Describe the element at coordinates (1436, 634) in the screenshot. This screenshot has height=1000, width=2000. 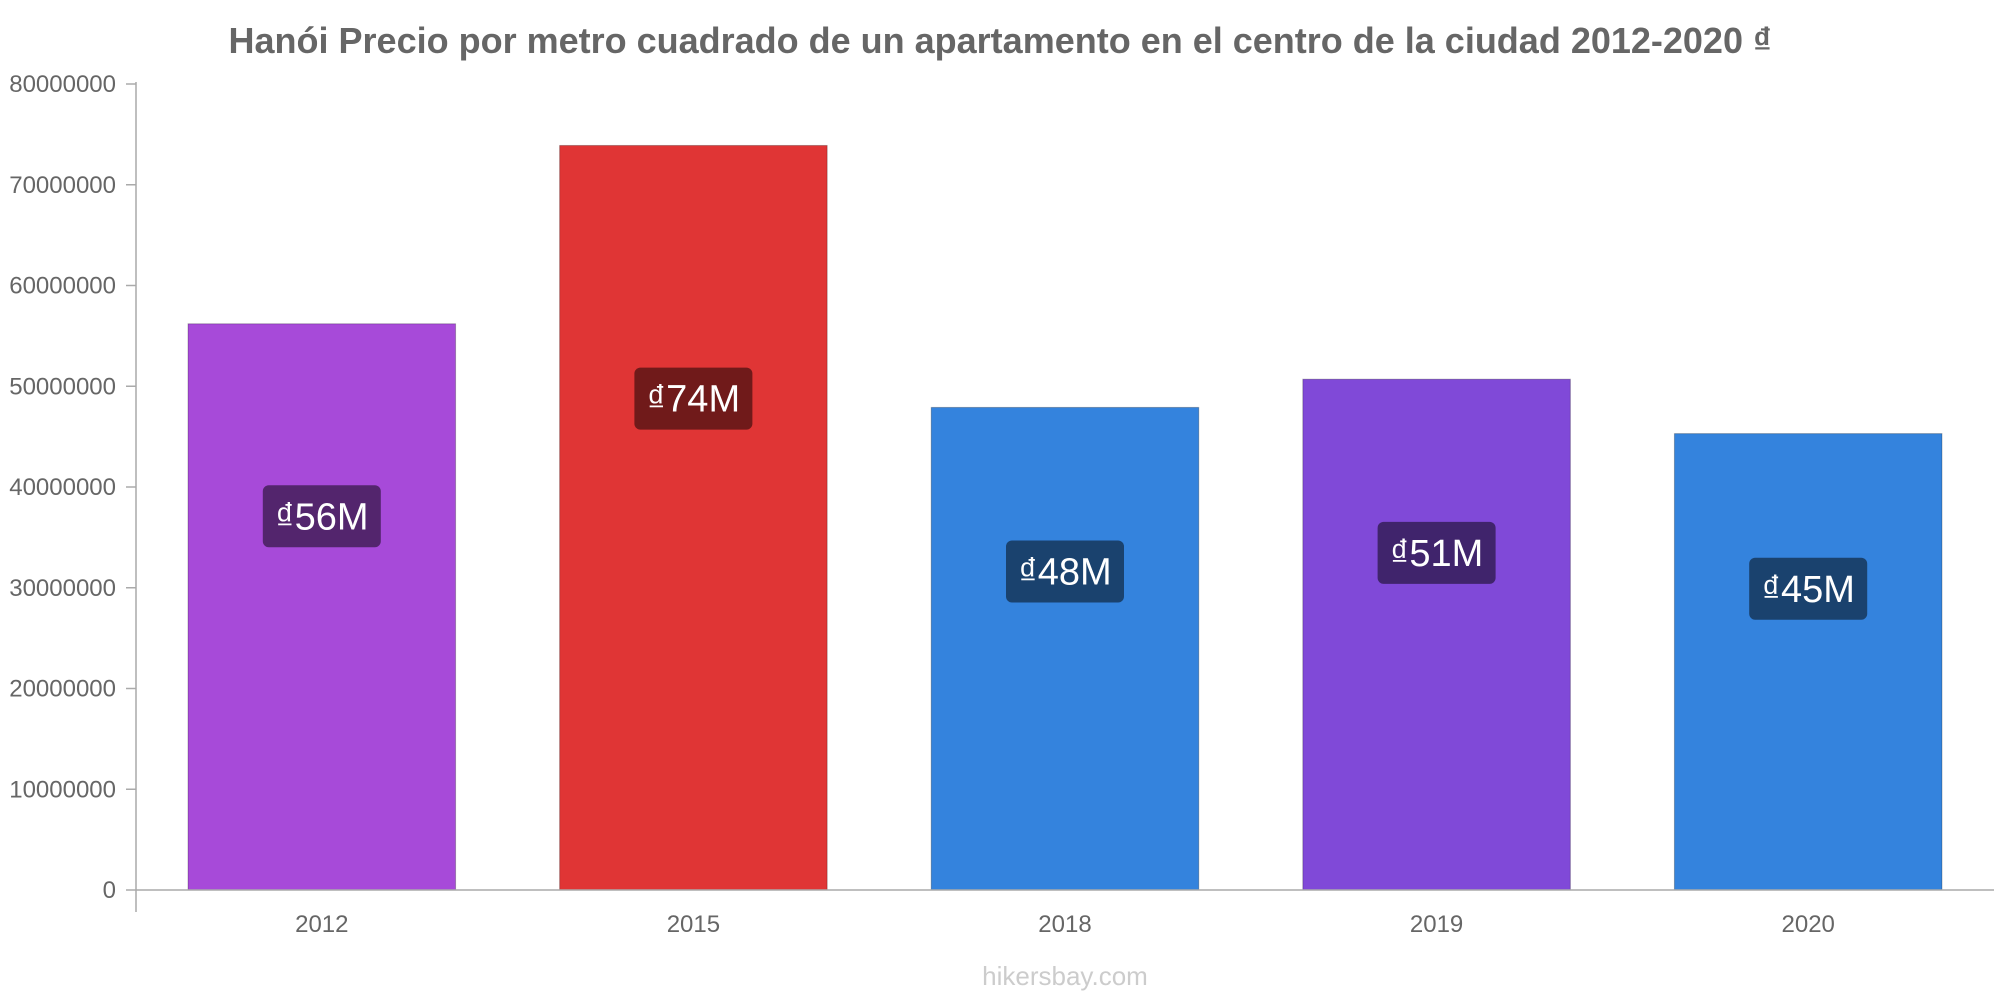
I see `bar-2019` at that location.